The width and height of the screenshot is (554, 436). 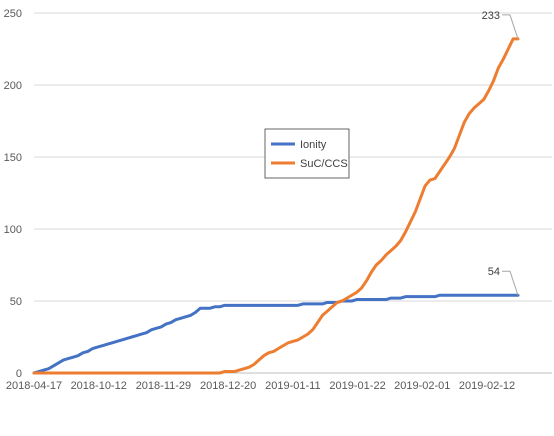 I want to click on end-data-labels: 54 233, so click(x=491, y=144).